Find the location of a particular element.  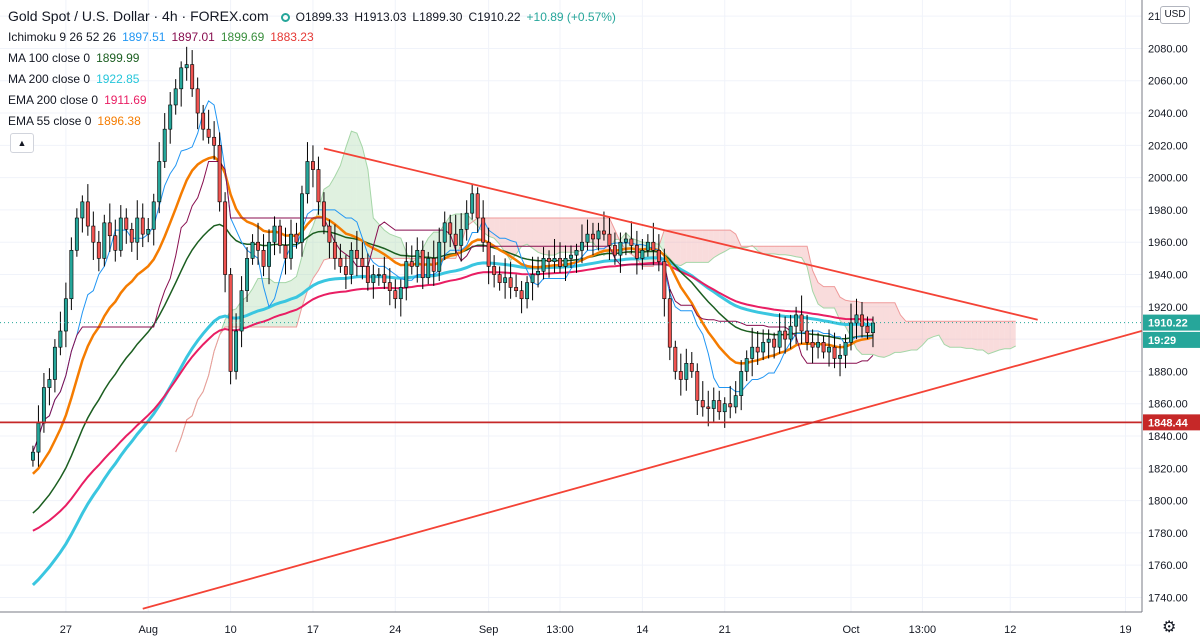

indicator-label: MA 200 close 0 is located at coordinates (49, 79).